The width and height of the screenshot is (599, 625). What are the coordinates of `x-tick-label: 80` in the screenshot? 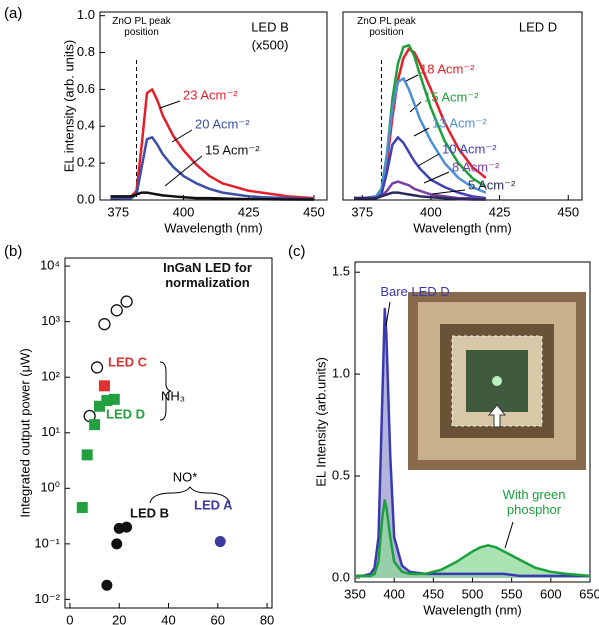 It's located at (267, 618).